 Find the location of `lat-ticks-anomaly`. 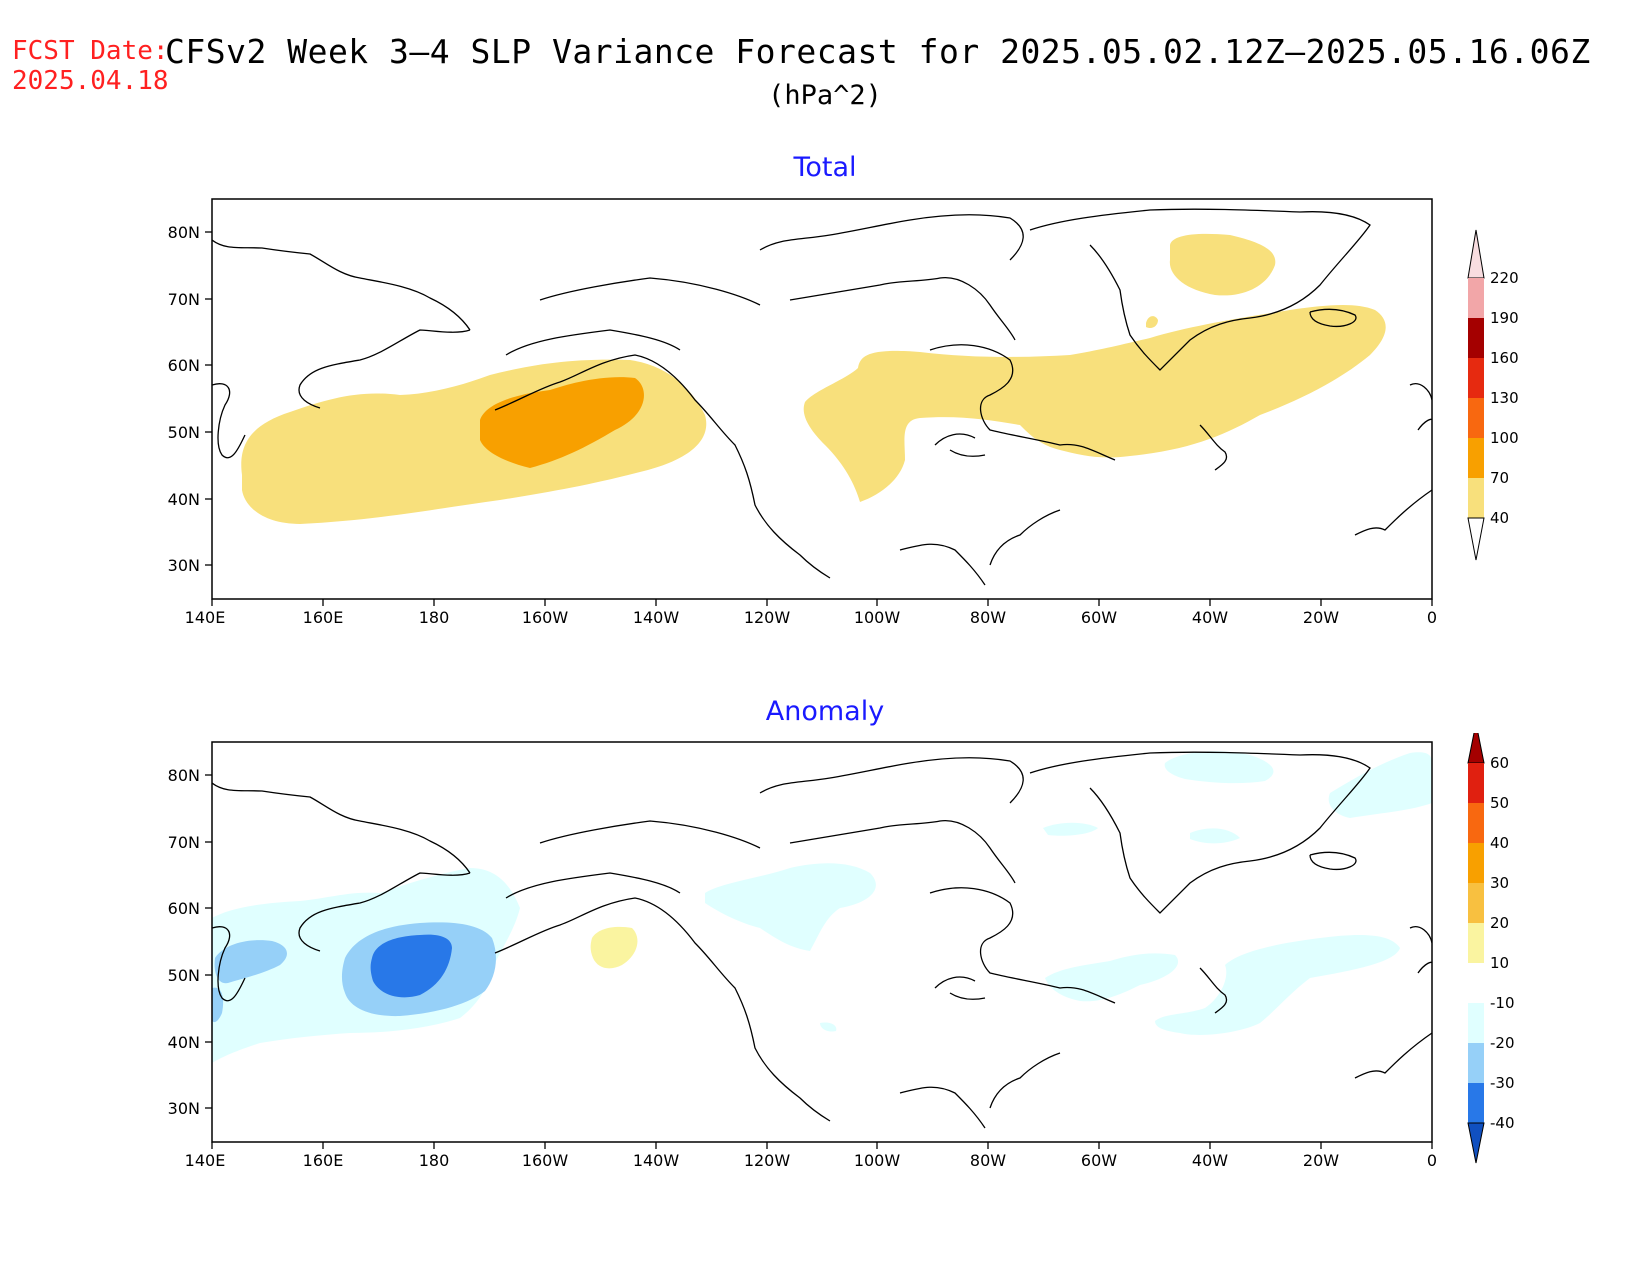

lat-ticks-anomaly is located at coordinates (208, 941).